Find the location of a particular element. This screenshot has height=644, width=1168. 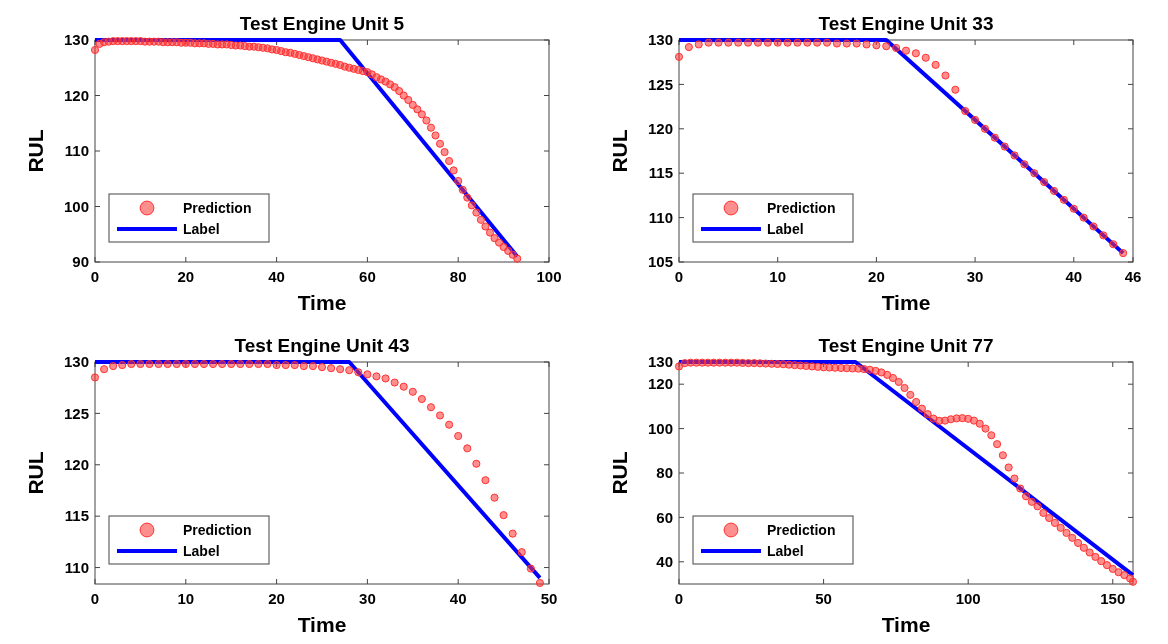

x-axis-title: Time is located at coordinates (906, 302).